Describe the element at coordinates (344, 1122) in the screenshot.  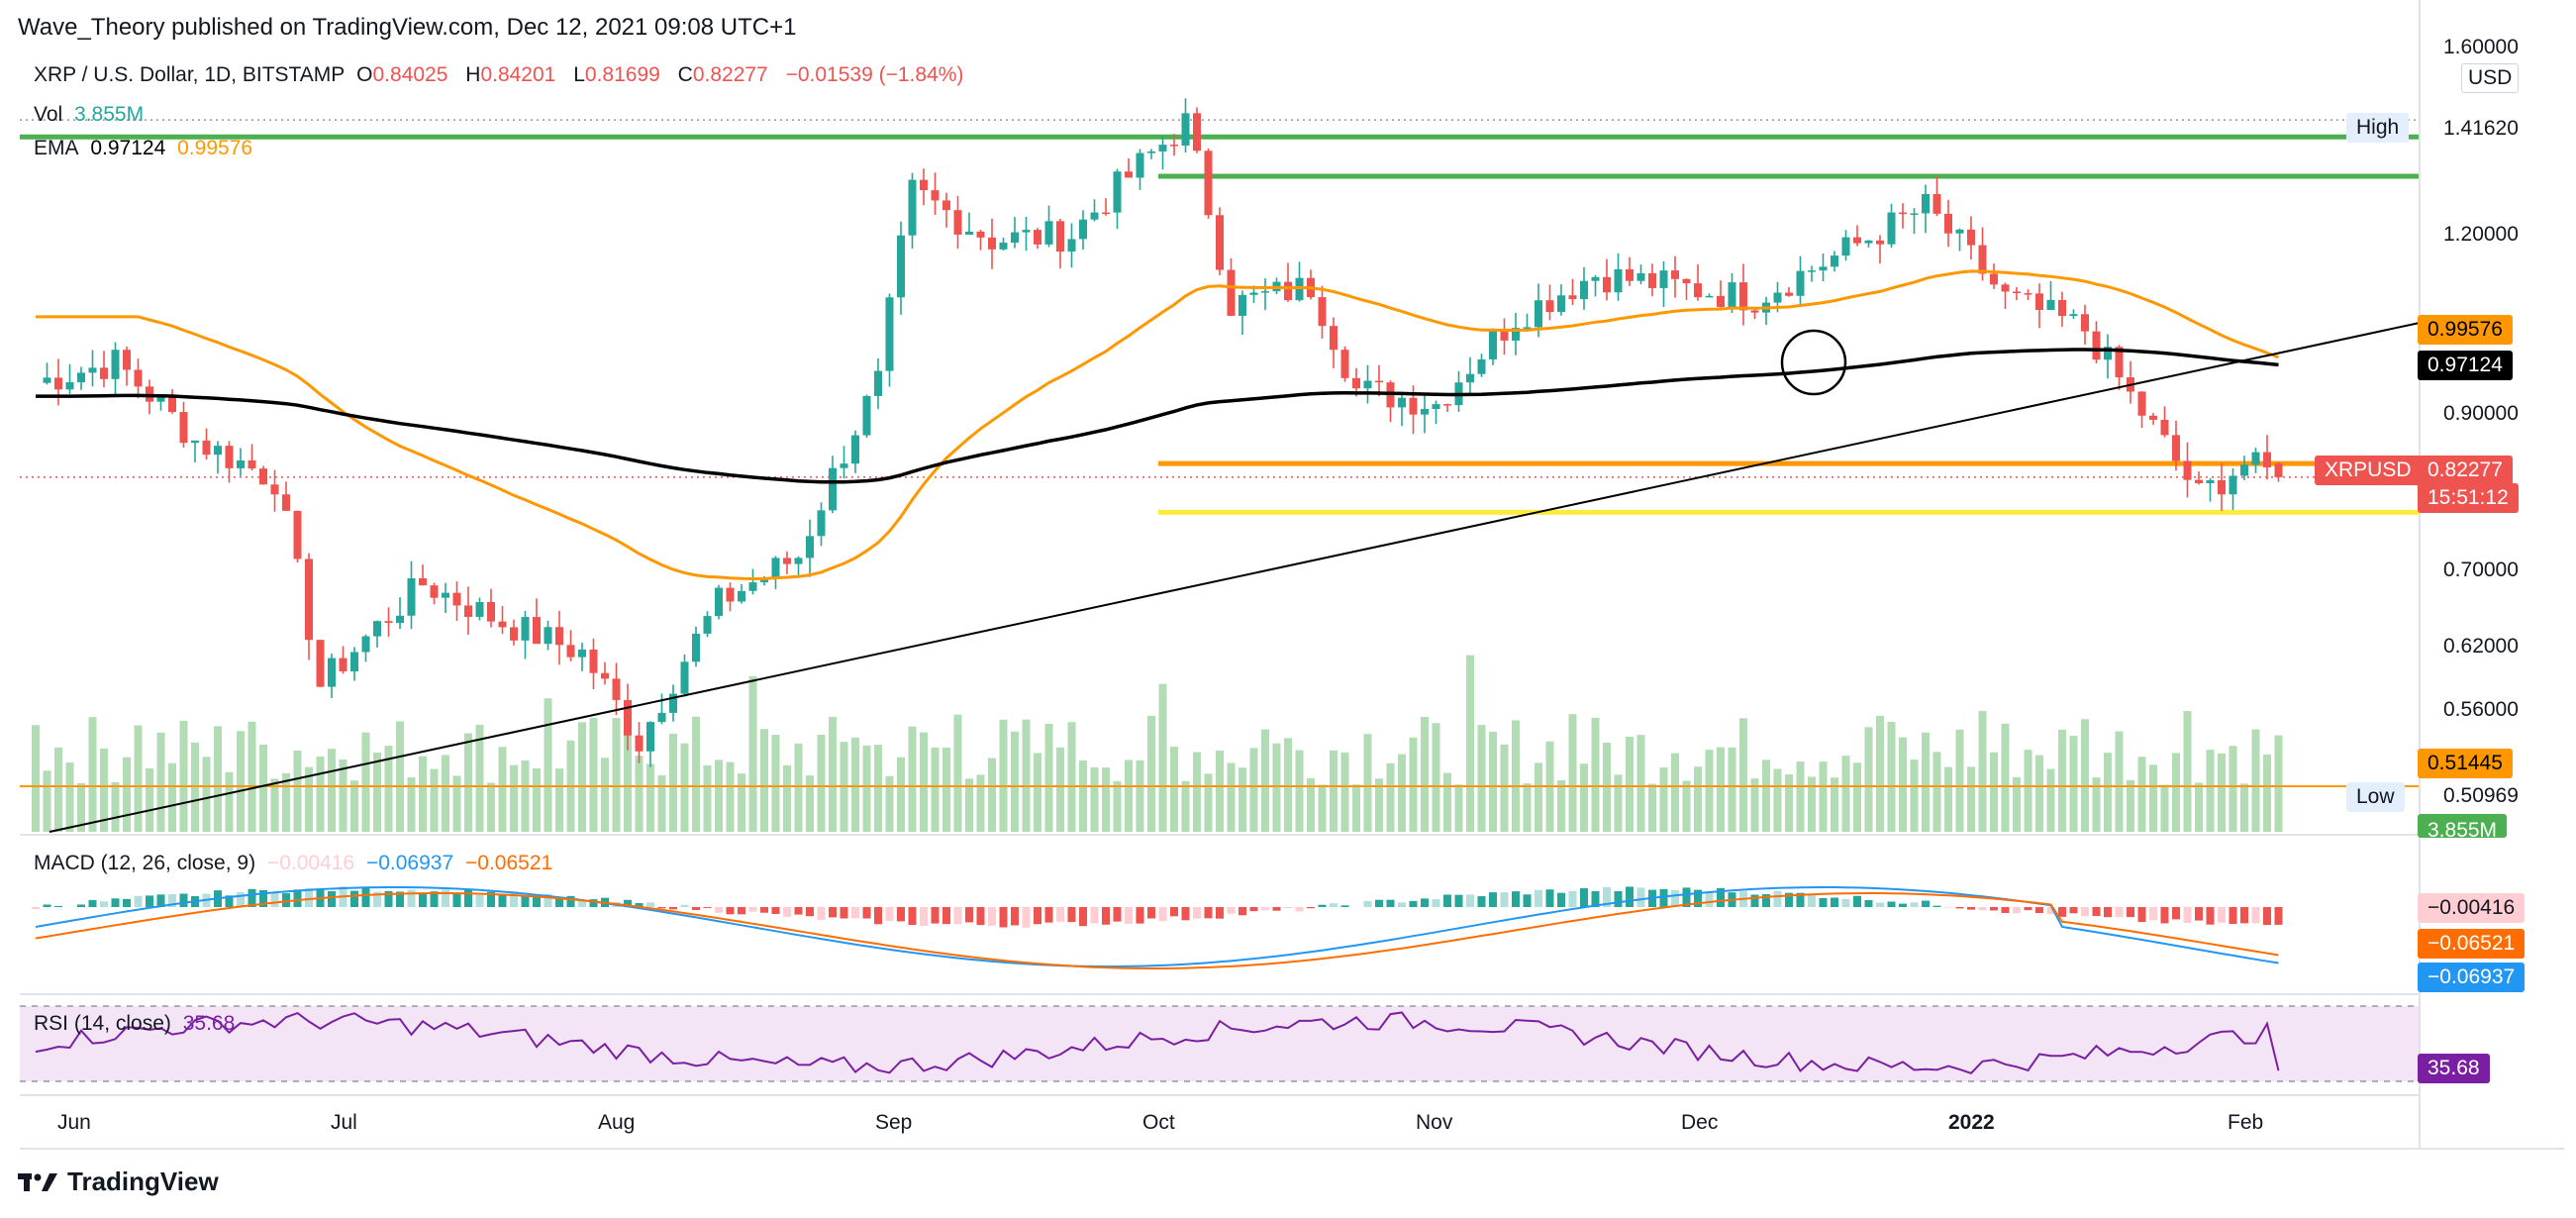
I see `time-tick: Jul` at that location.